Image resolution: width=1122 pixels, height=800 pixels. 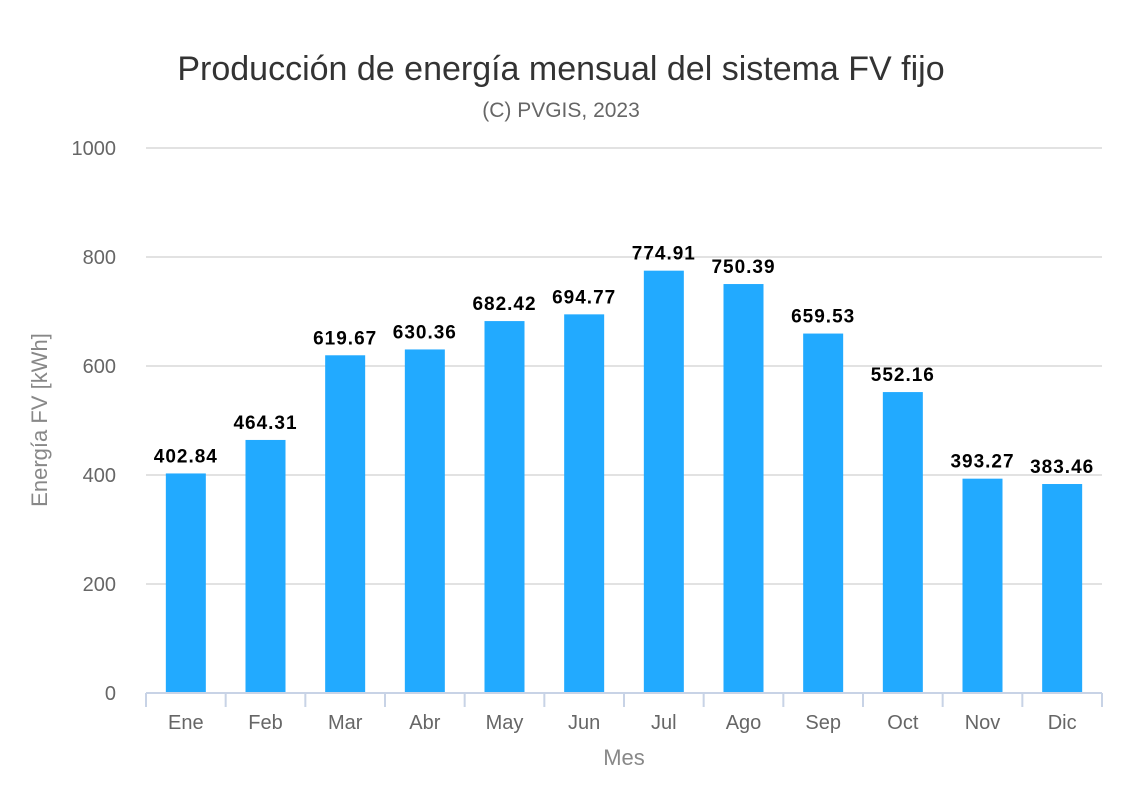 I want to click on y-tick-label: 200, so click(x=99, y=585).